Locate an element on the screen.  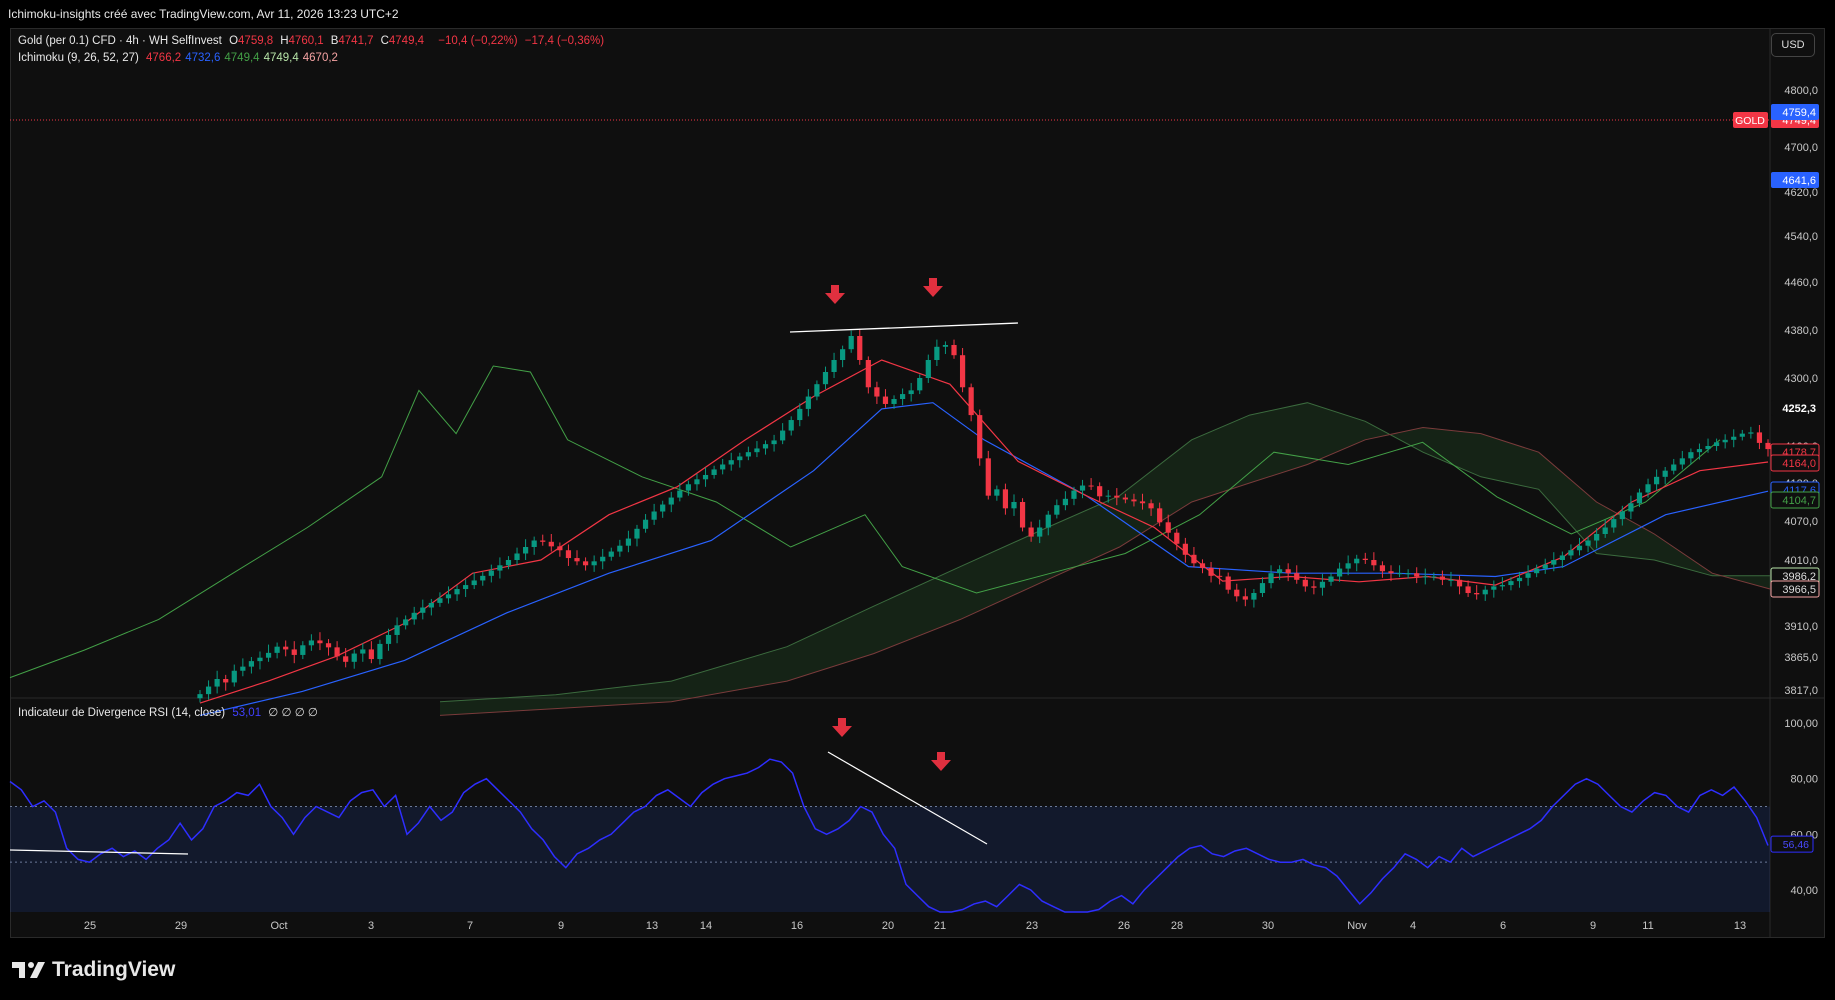
price-badge-value: 4641,6 is located at coordinates (1799, 181).